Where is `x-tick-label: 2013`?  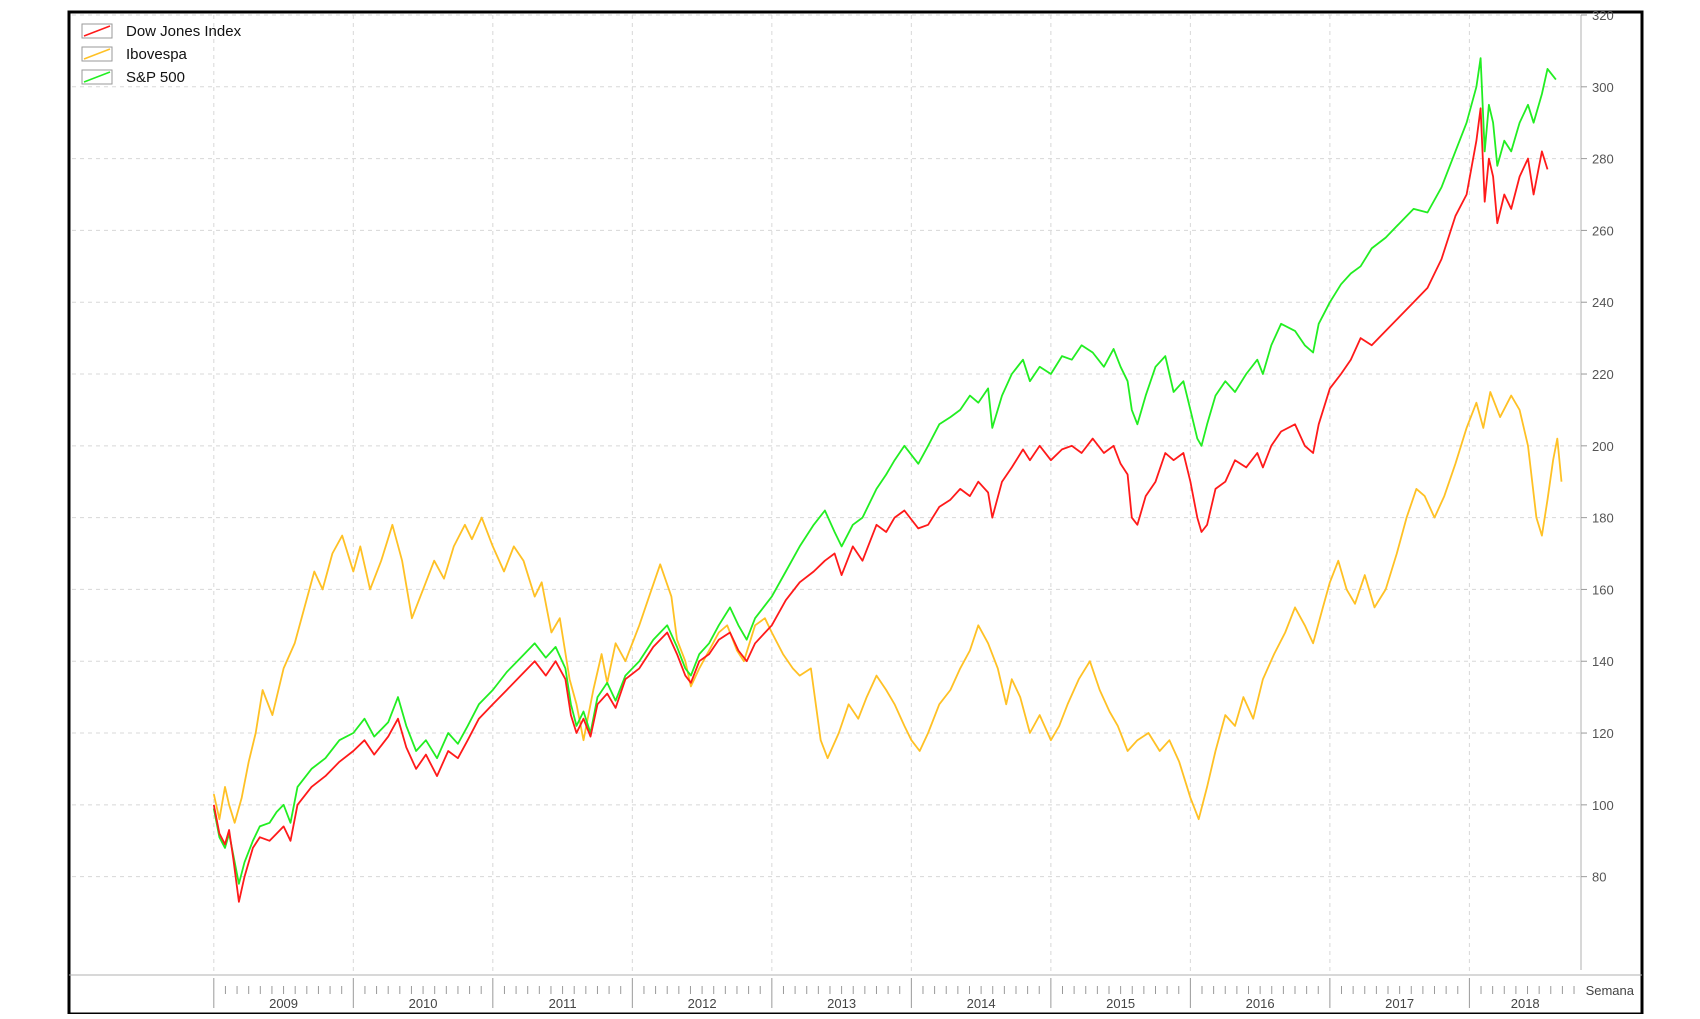 x-tick-label: 2013 is located at coordinates (841, 1003).